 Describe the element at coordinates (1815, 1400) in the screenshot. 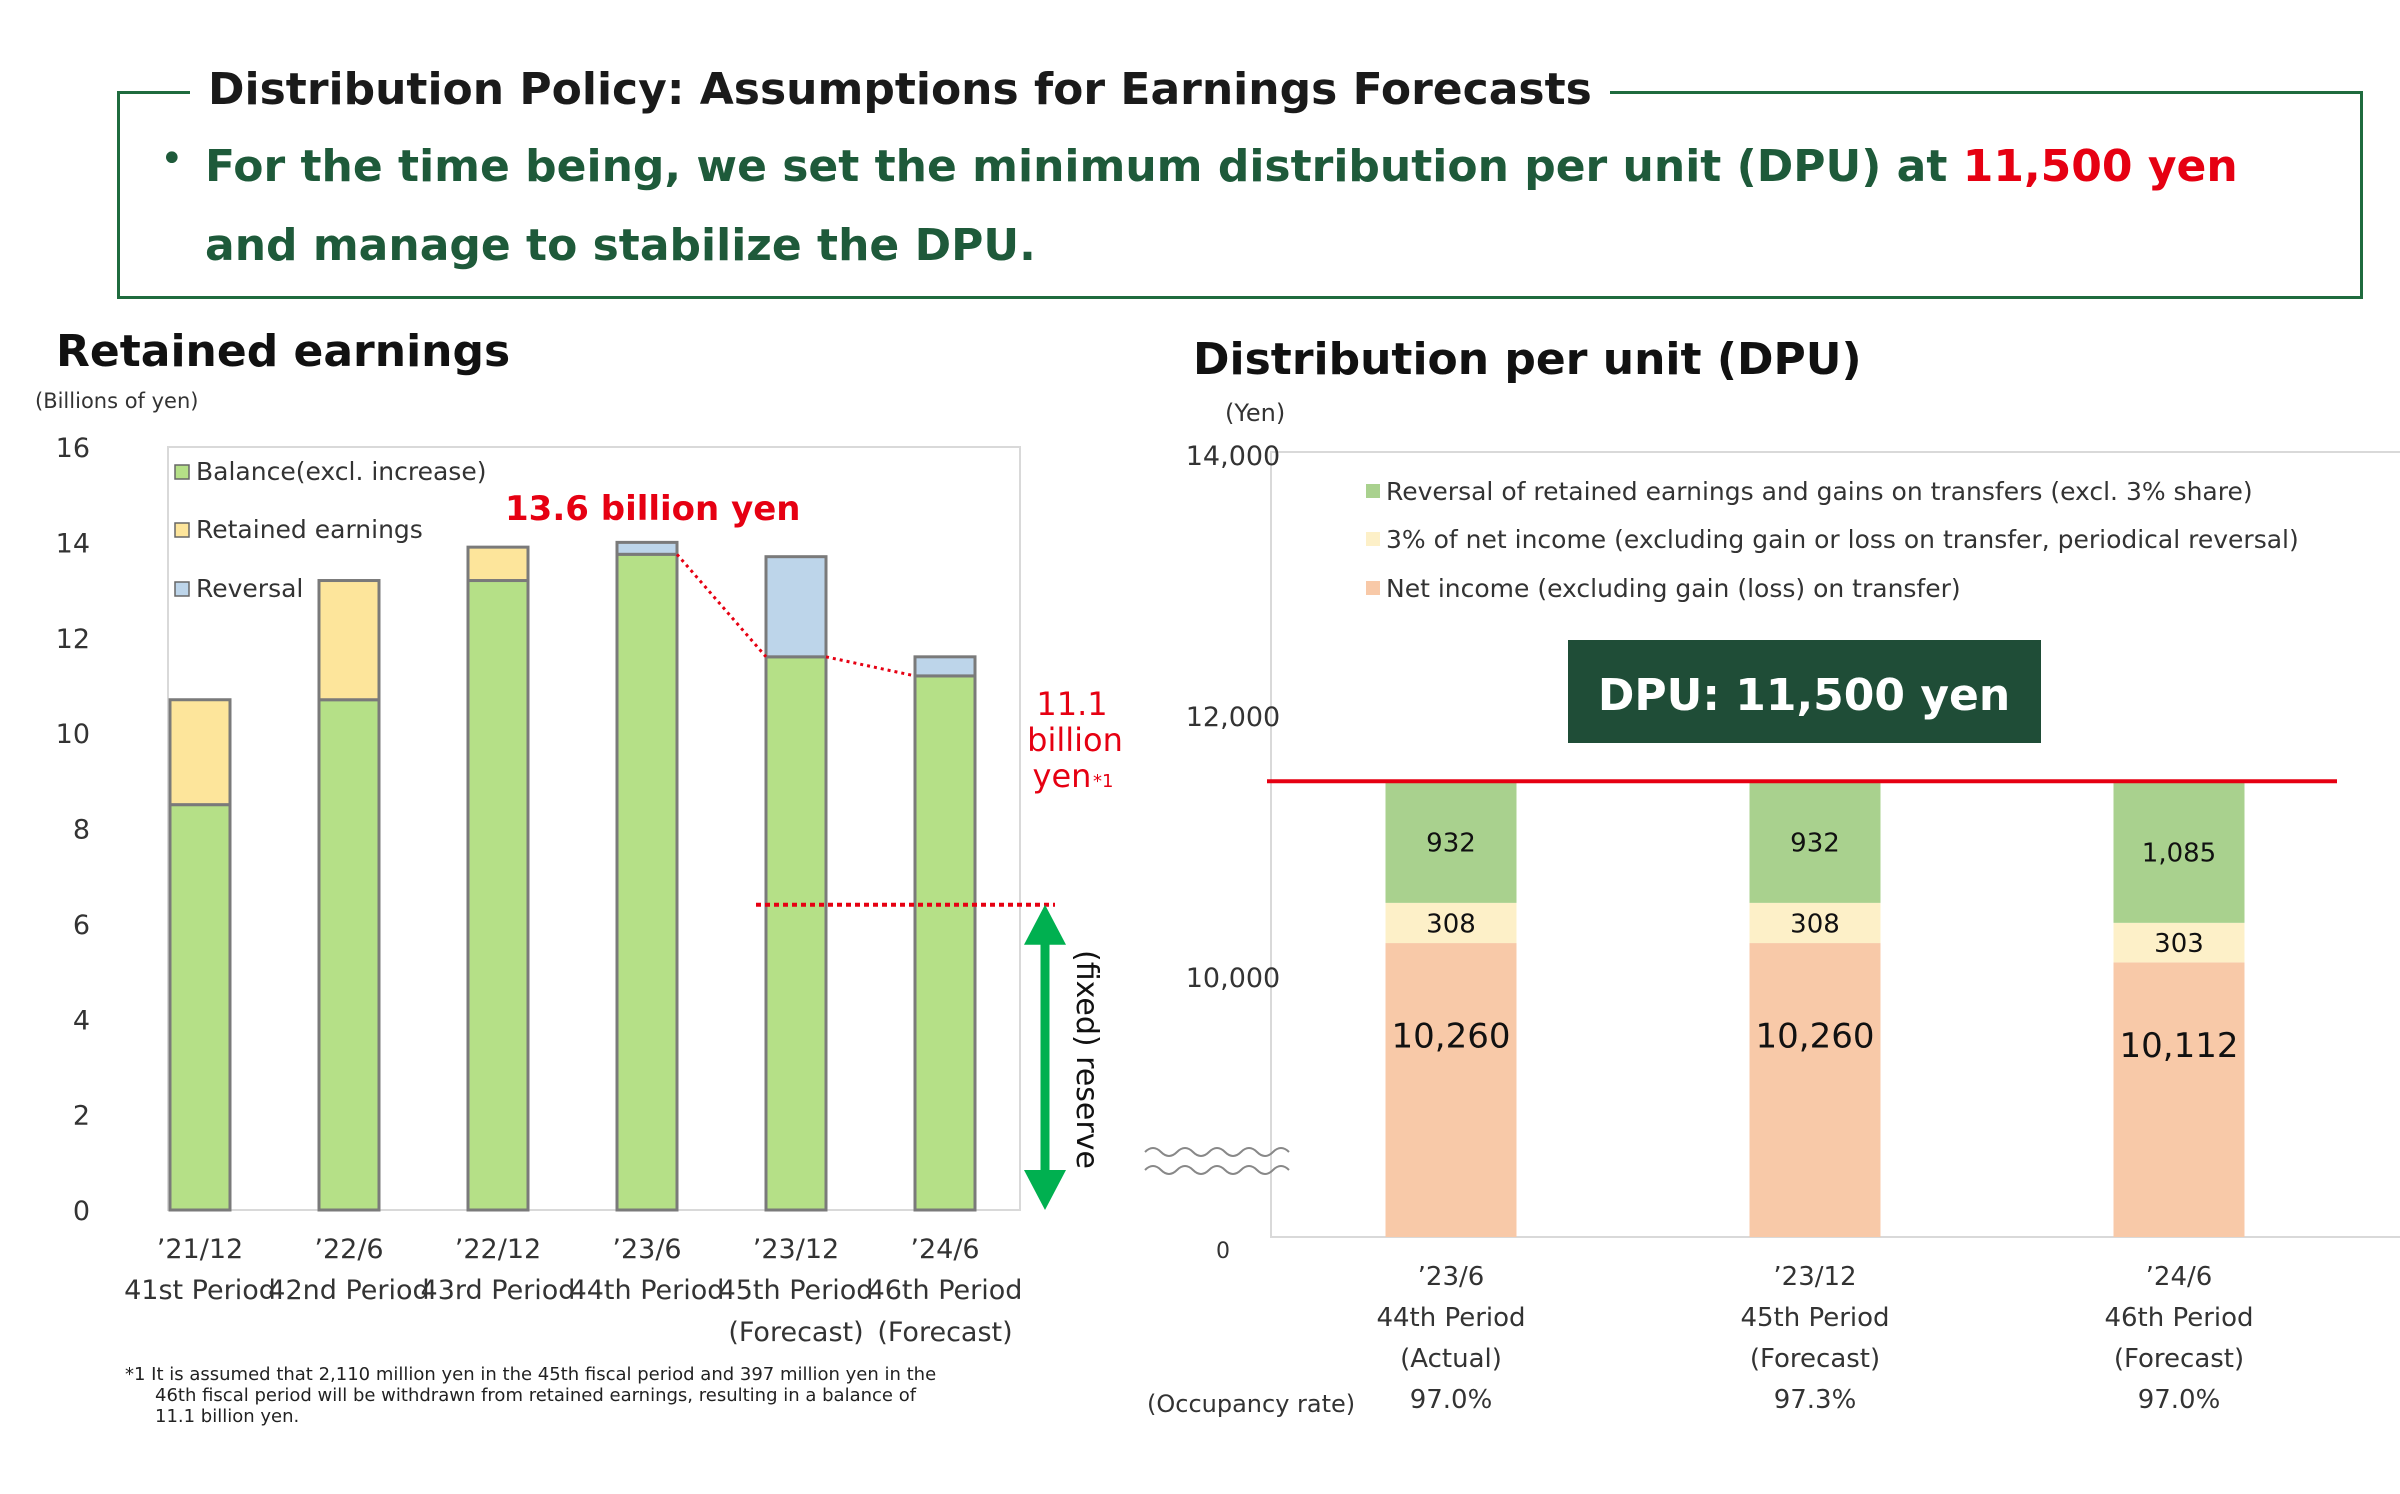

I see `right-xtick-label: 97.3%` at that location.